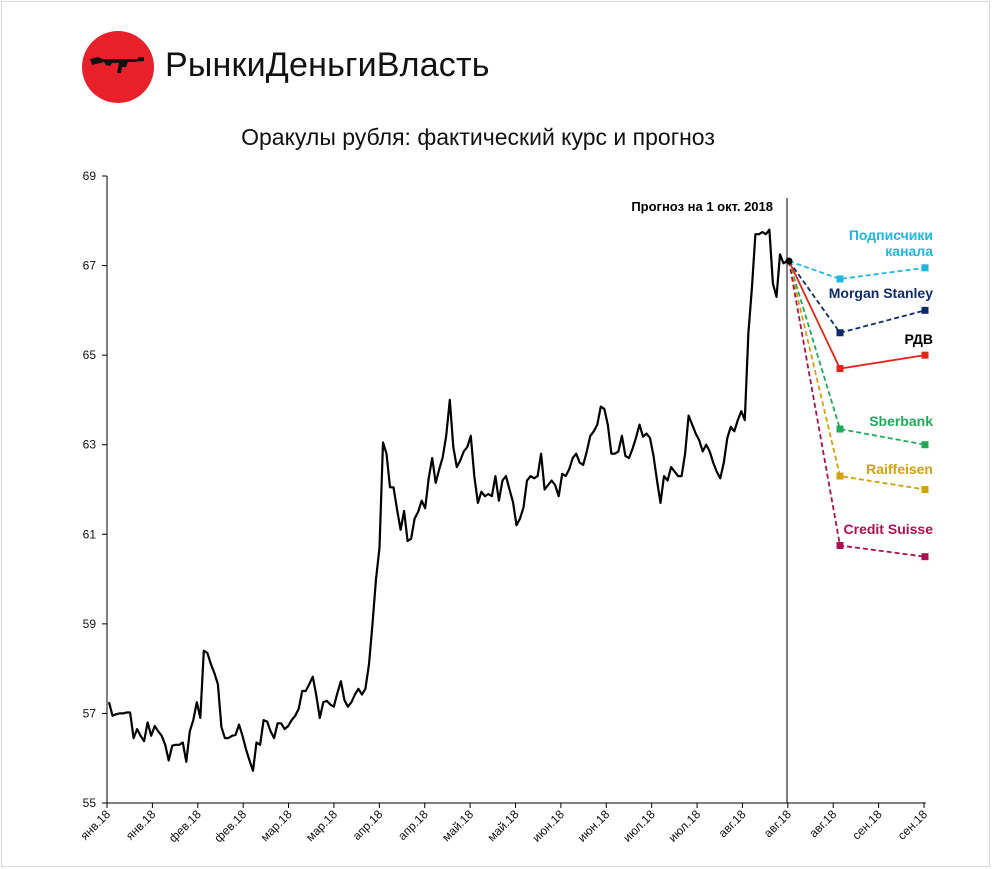 The height and width of the screenshot is (869, 992). Describe the element at coordinates (90, 534) in the screenshot. I see `y-tick-label: 61` at that location.